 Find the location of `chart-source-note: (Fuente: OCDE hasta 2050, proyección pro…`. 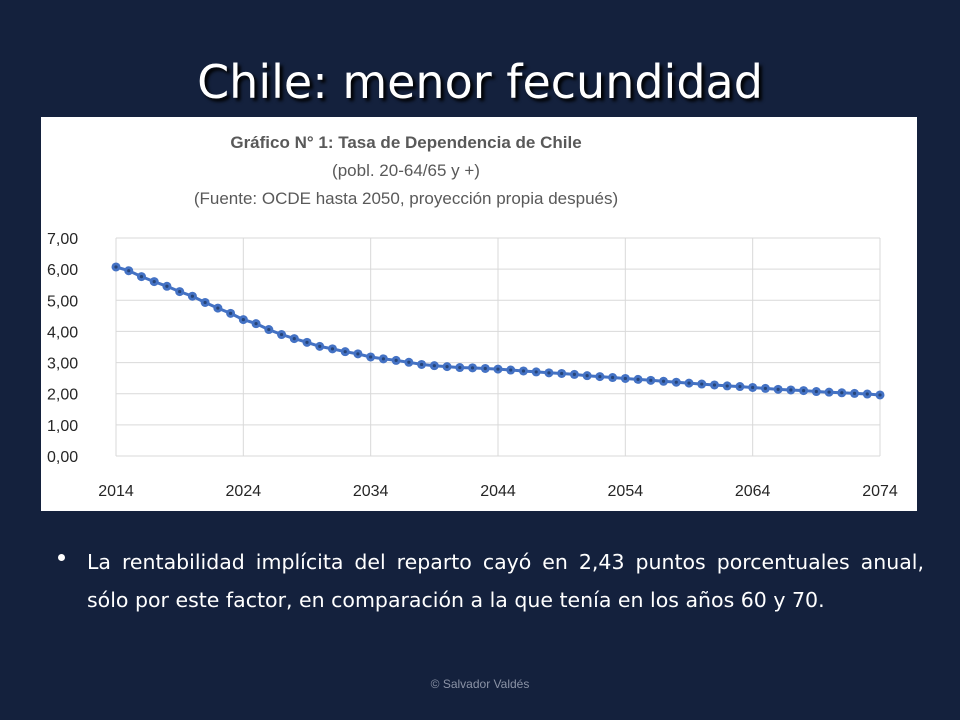

chart-source-note: (Fuente: OCDE hasta 2050, proyección pro… is located at coordinates (406, 198).